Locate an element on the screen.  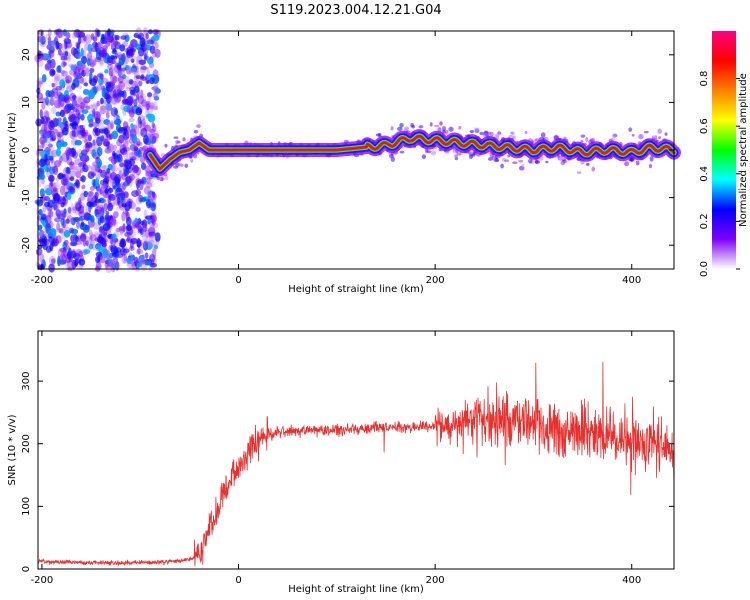
x-tick-label: 200 is located at coordinates (435, 280).